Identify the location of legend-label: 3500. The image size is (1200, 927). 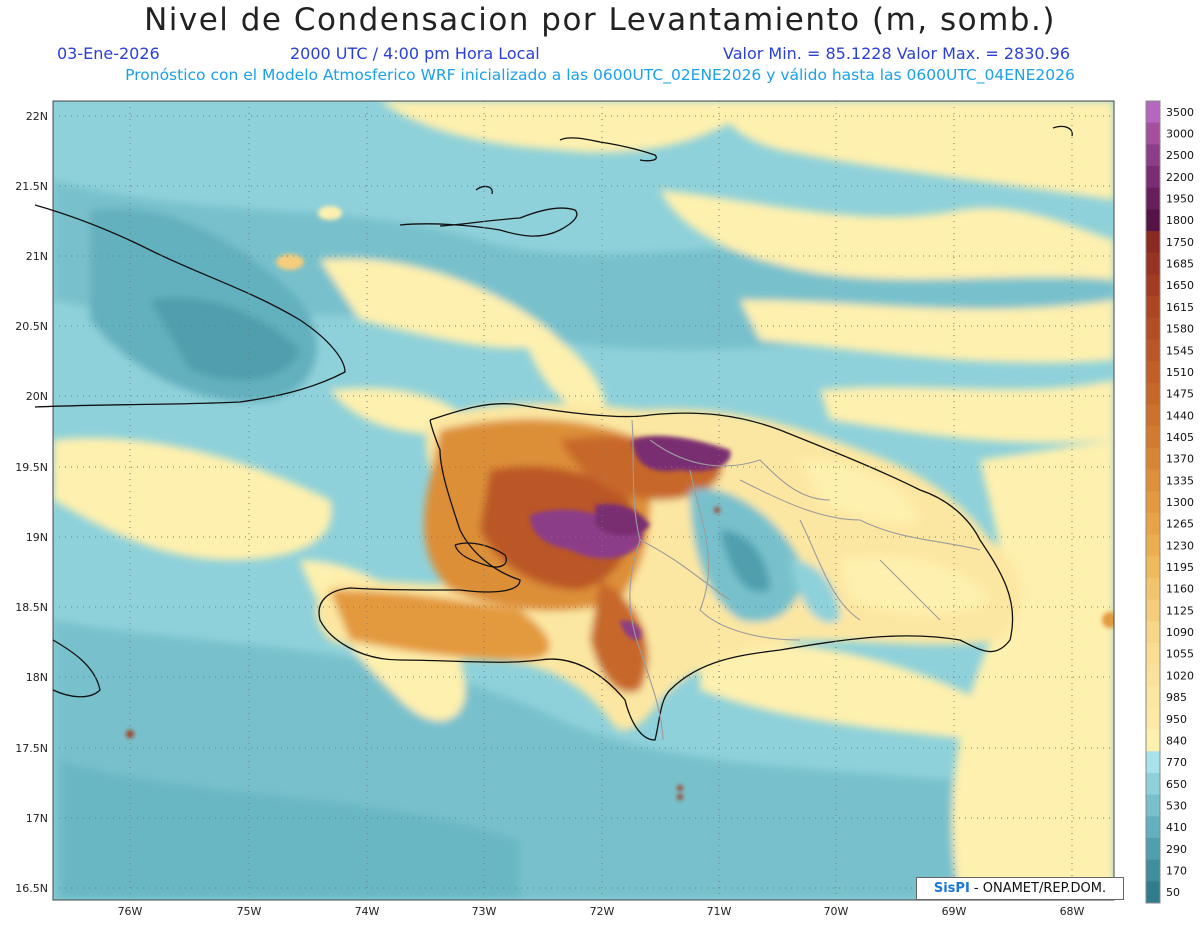
(1180, 112).